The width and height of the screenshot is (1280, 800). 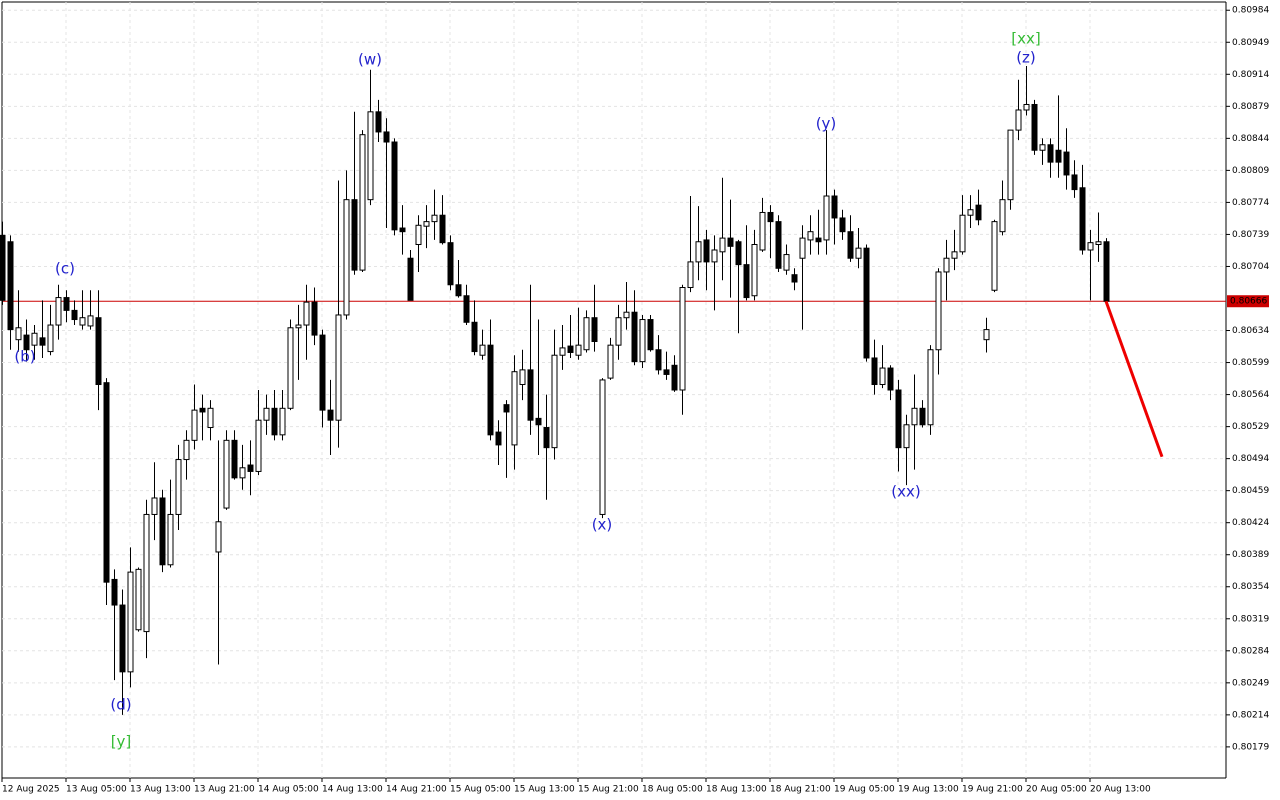 What do you see at coordinates (1250, 747) in the screenshot?
I see `y-tick-label: 0.80179` at bounding box center [1250, 747].